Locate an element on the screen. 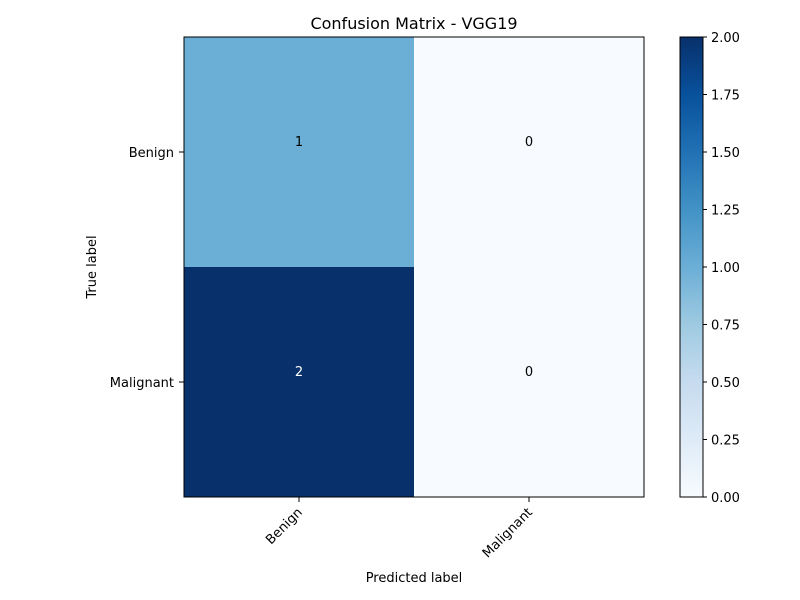 The height and width of the screenshot is (600, 800). chart-title: Confusion Matrix - VGG19 is located at coordinates (413, 23).